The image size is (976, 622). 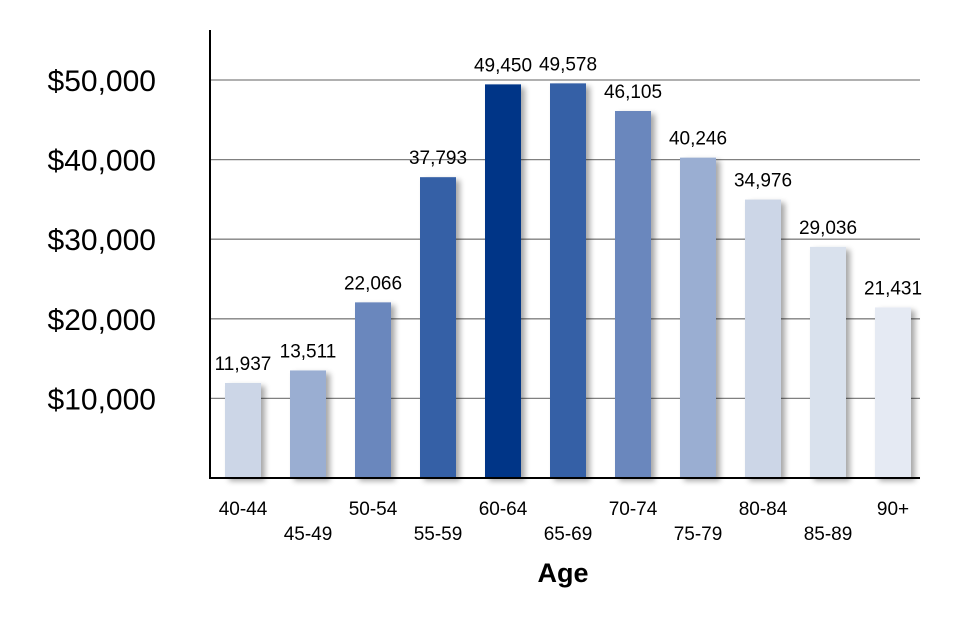 What do you see at coordinates (893, 509) in the screenshot?
I see `x-tick-label: 90+` at bounding box center [893, 509].